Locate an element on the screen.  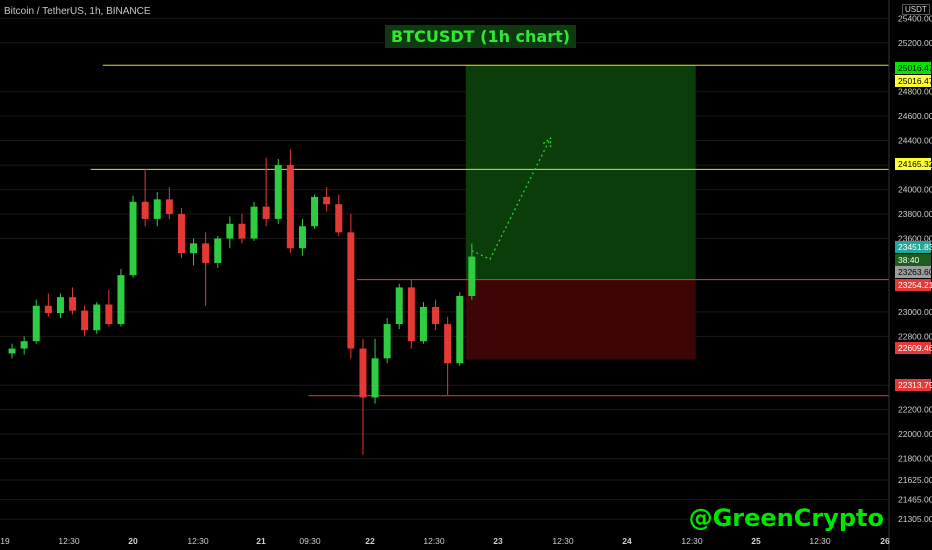
projection-arrowhead is located at coordinates (547, 142).